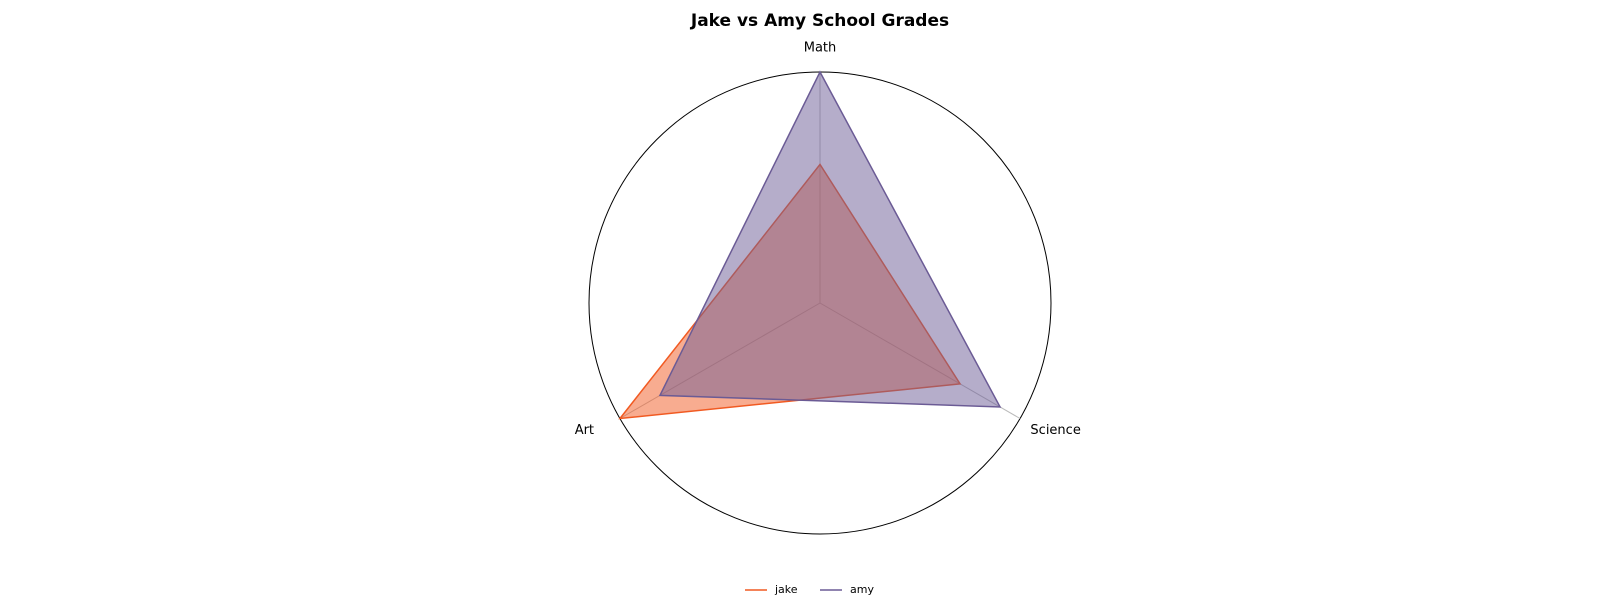  I want to click on legend-label: jake, so click(786, 589).